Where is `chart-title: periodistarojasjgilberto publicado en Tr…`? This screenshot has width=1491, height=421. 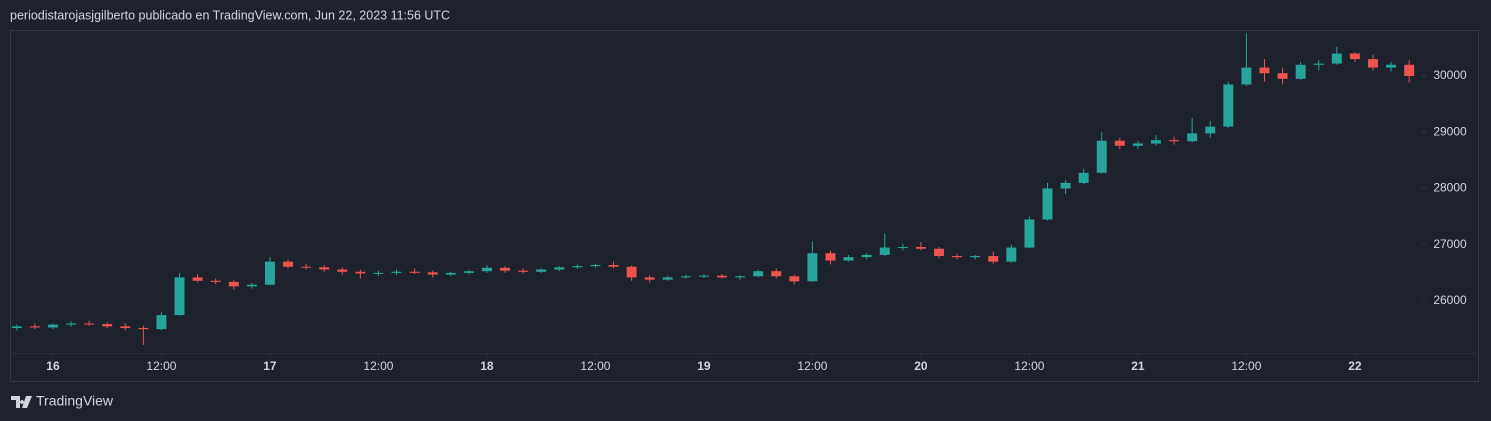 chart-title: periodistarojasjgilberto publicado en Tr… is located at coordinates (230, 15).